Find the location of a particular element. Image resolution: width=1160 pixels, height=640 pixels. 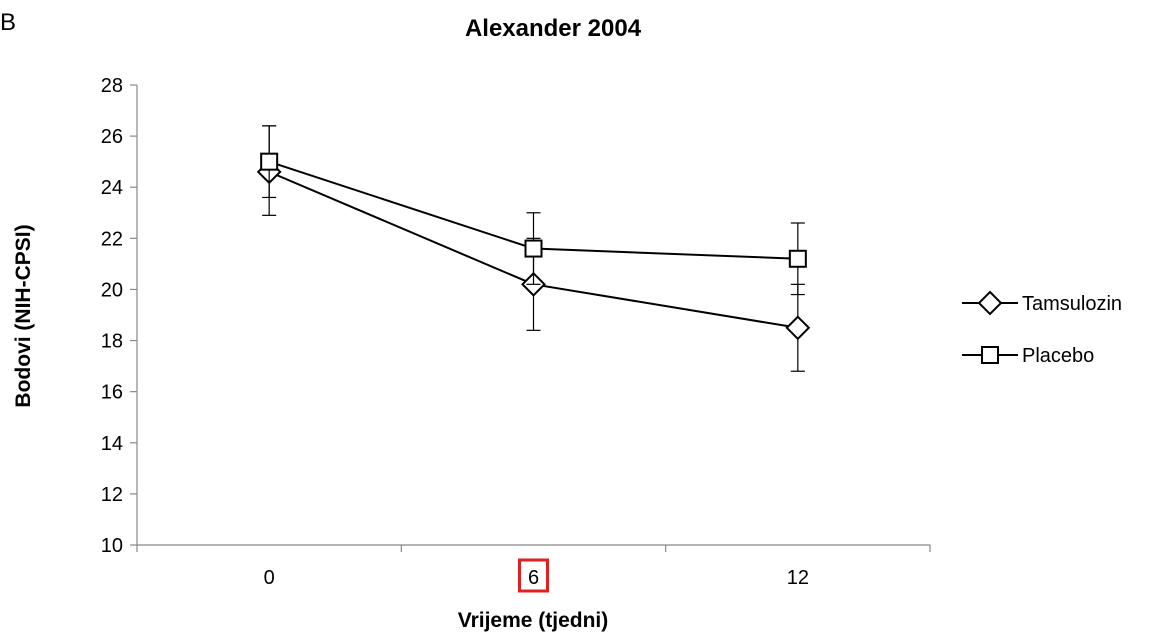

y-tick-label: 22 is located at coordinates (112, 239).